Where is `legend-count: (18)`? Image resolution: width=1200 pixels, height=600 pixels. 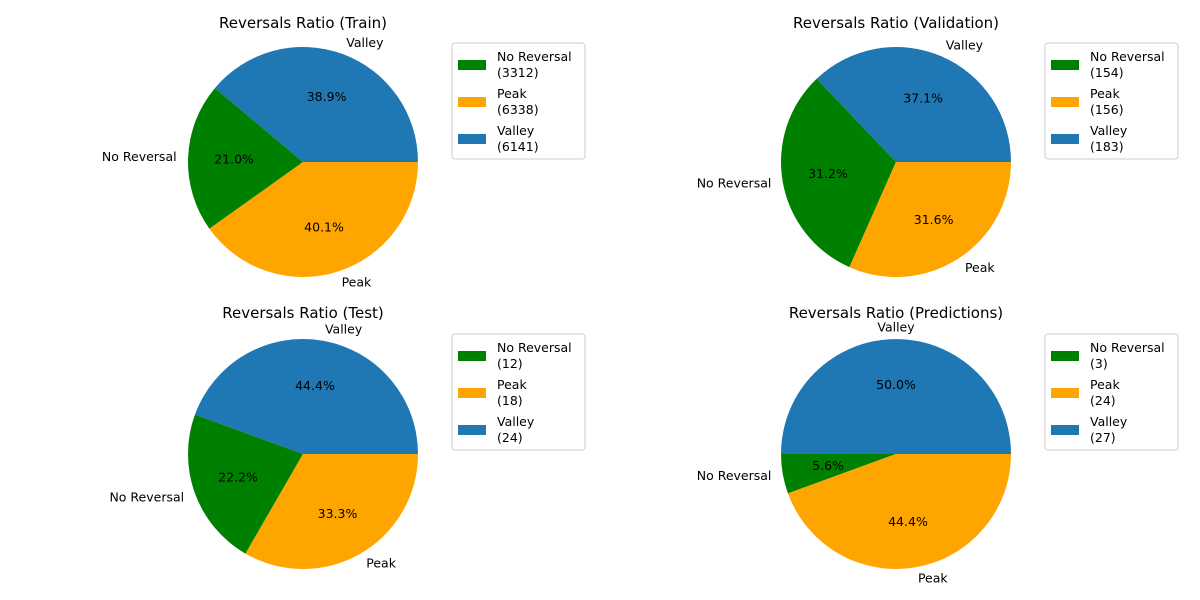
legend-count: (18) is located at coordinates (510, 400).